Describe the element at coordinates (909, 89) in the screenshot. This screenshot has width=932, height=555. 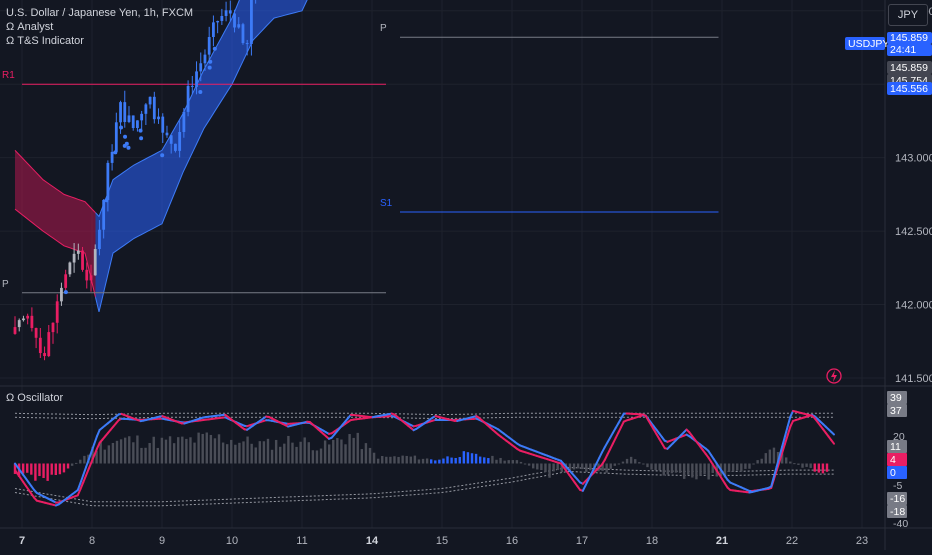
I see `price-badge-text: 145.556` at that location.